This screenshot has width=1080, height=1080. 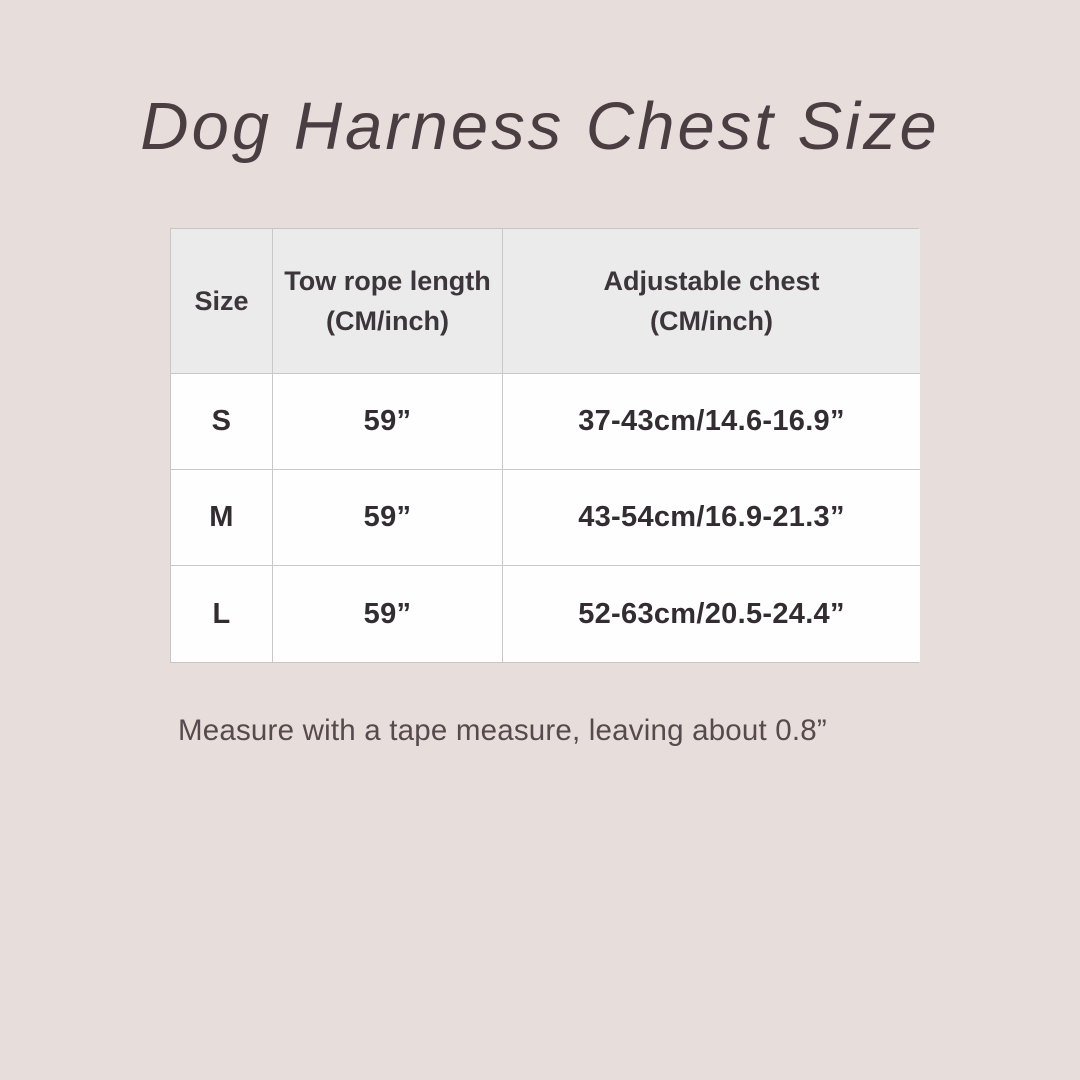 What do you see at coordinates (222, 301) in the screenshot?
I see `column-header-size: Size` at bounding box center [222, 301].